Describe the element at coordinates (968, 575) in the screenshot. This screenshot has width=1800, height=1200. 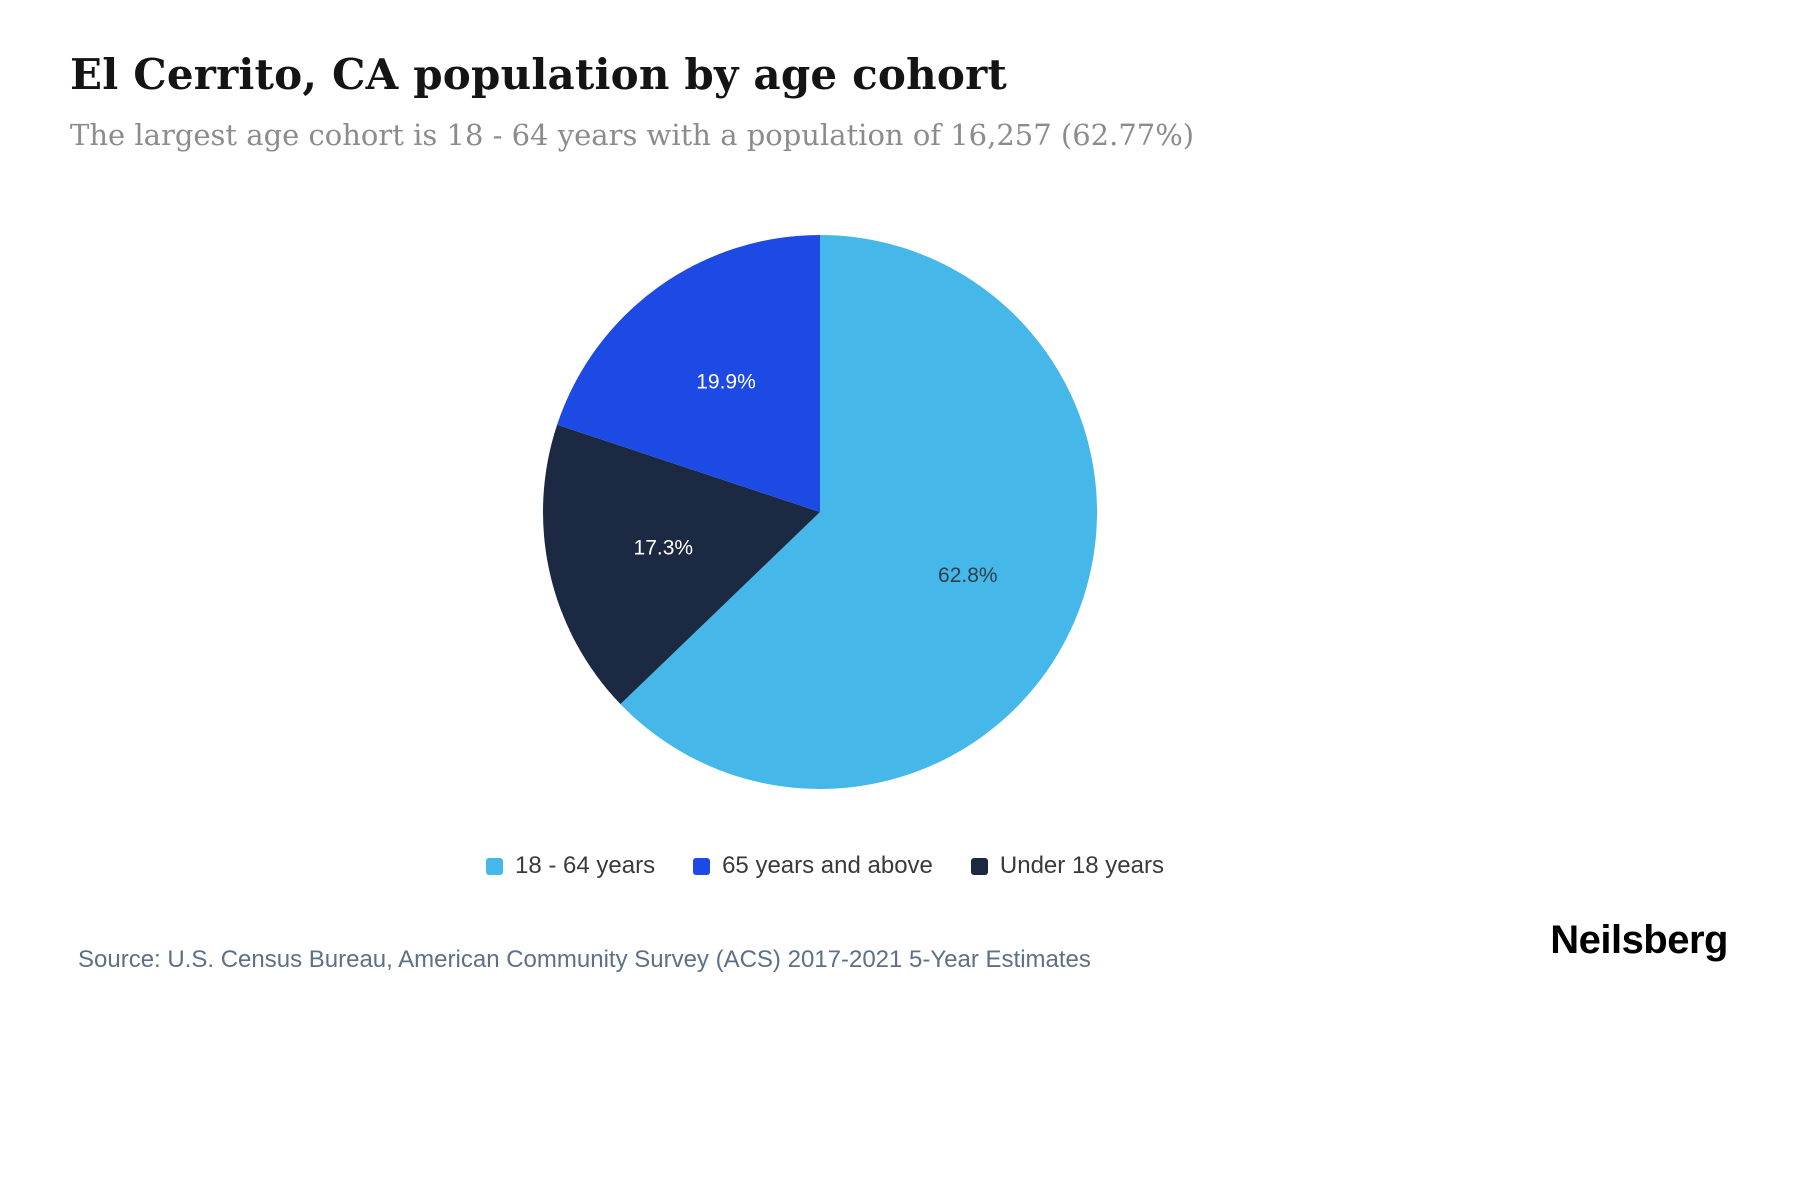
I see `pie-slice-label-0: 62.8%` at that location.